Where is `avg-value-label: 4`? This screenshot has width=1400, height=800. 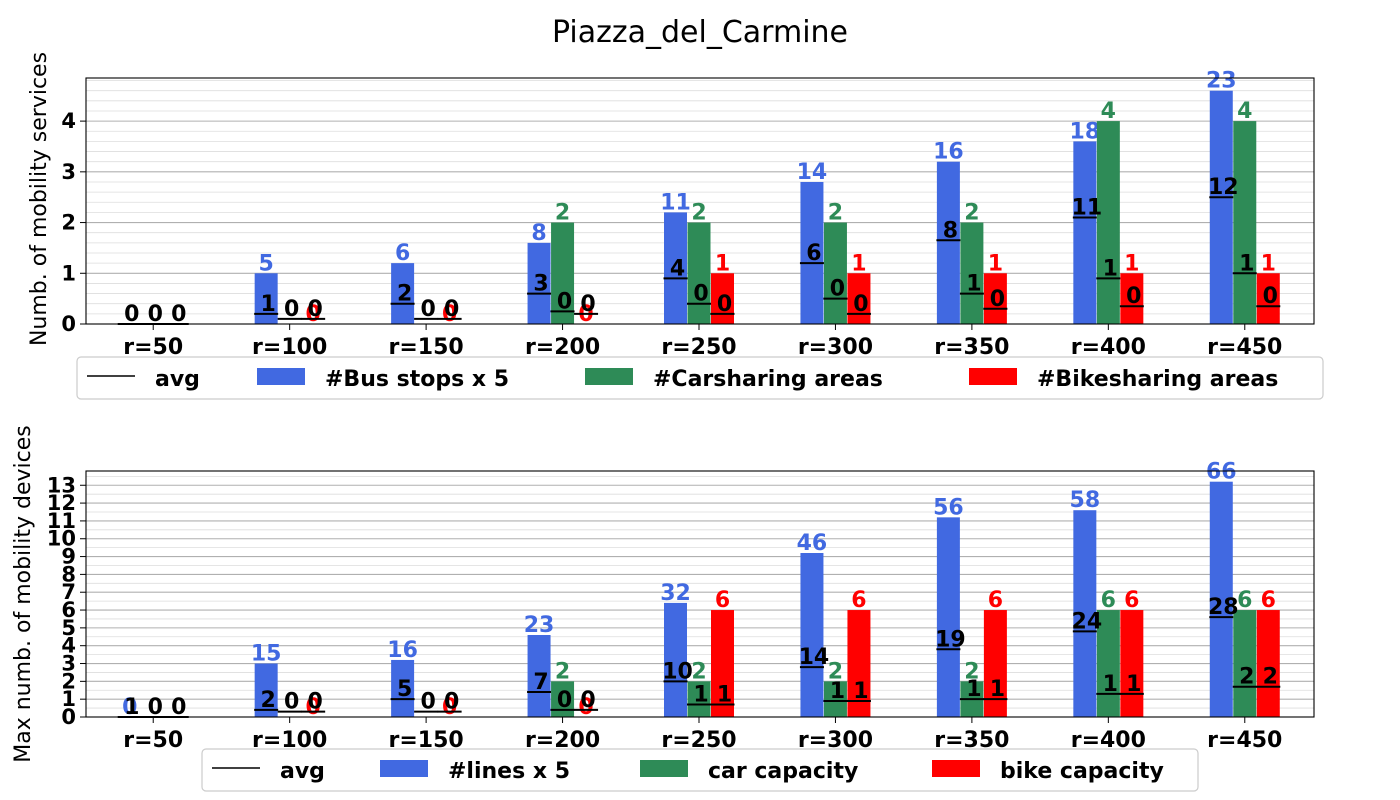 avg-value-label: 4 is located at coordinates (677, 268).